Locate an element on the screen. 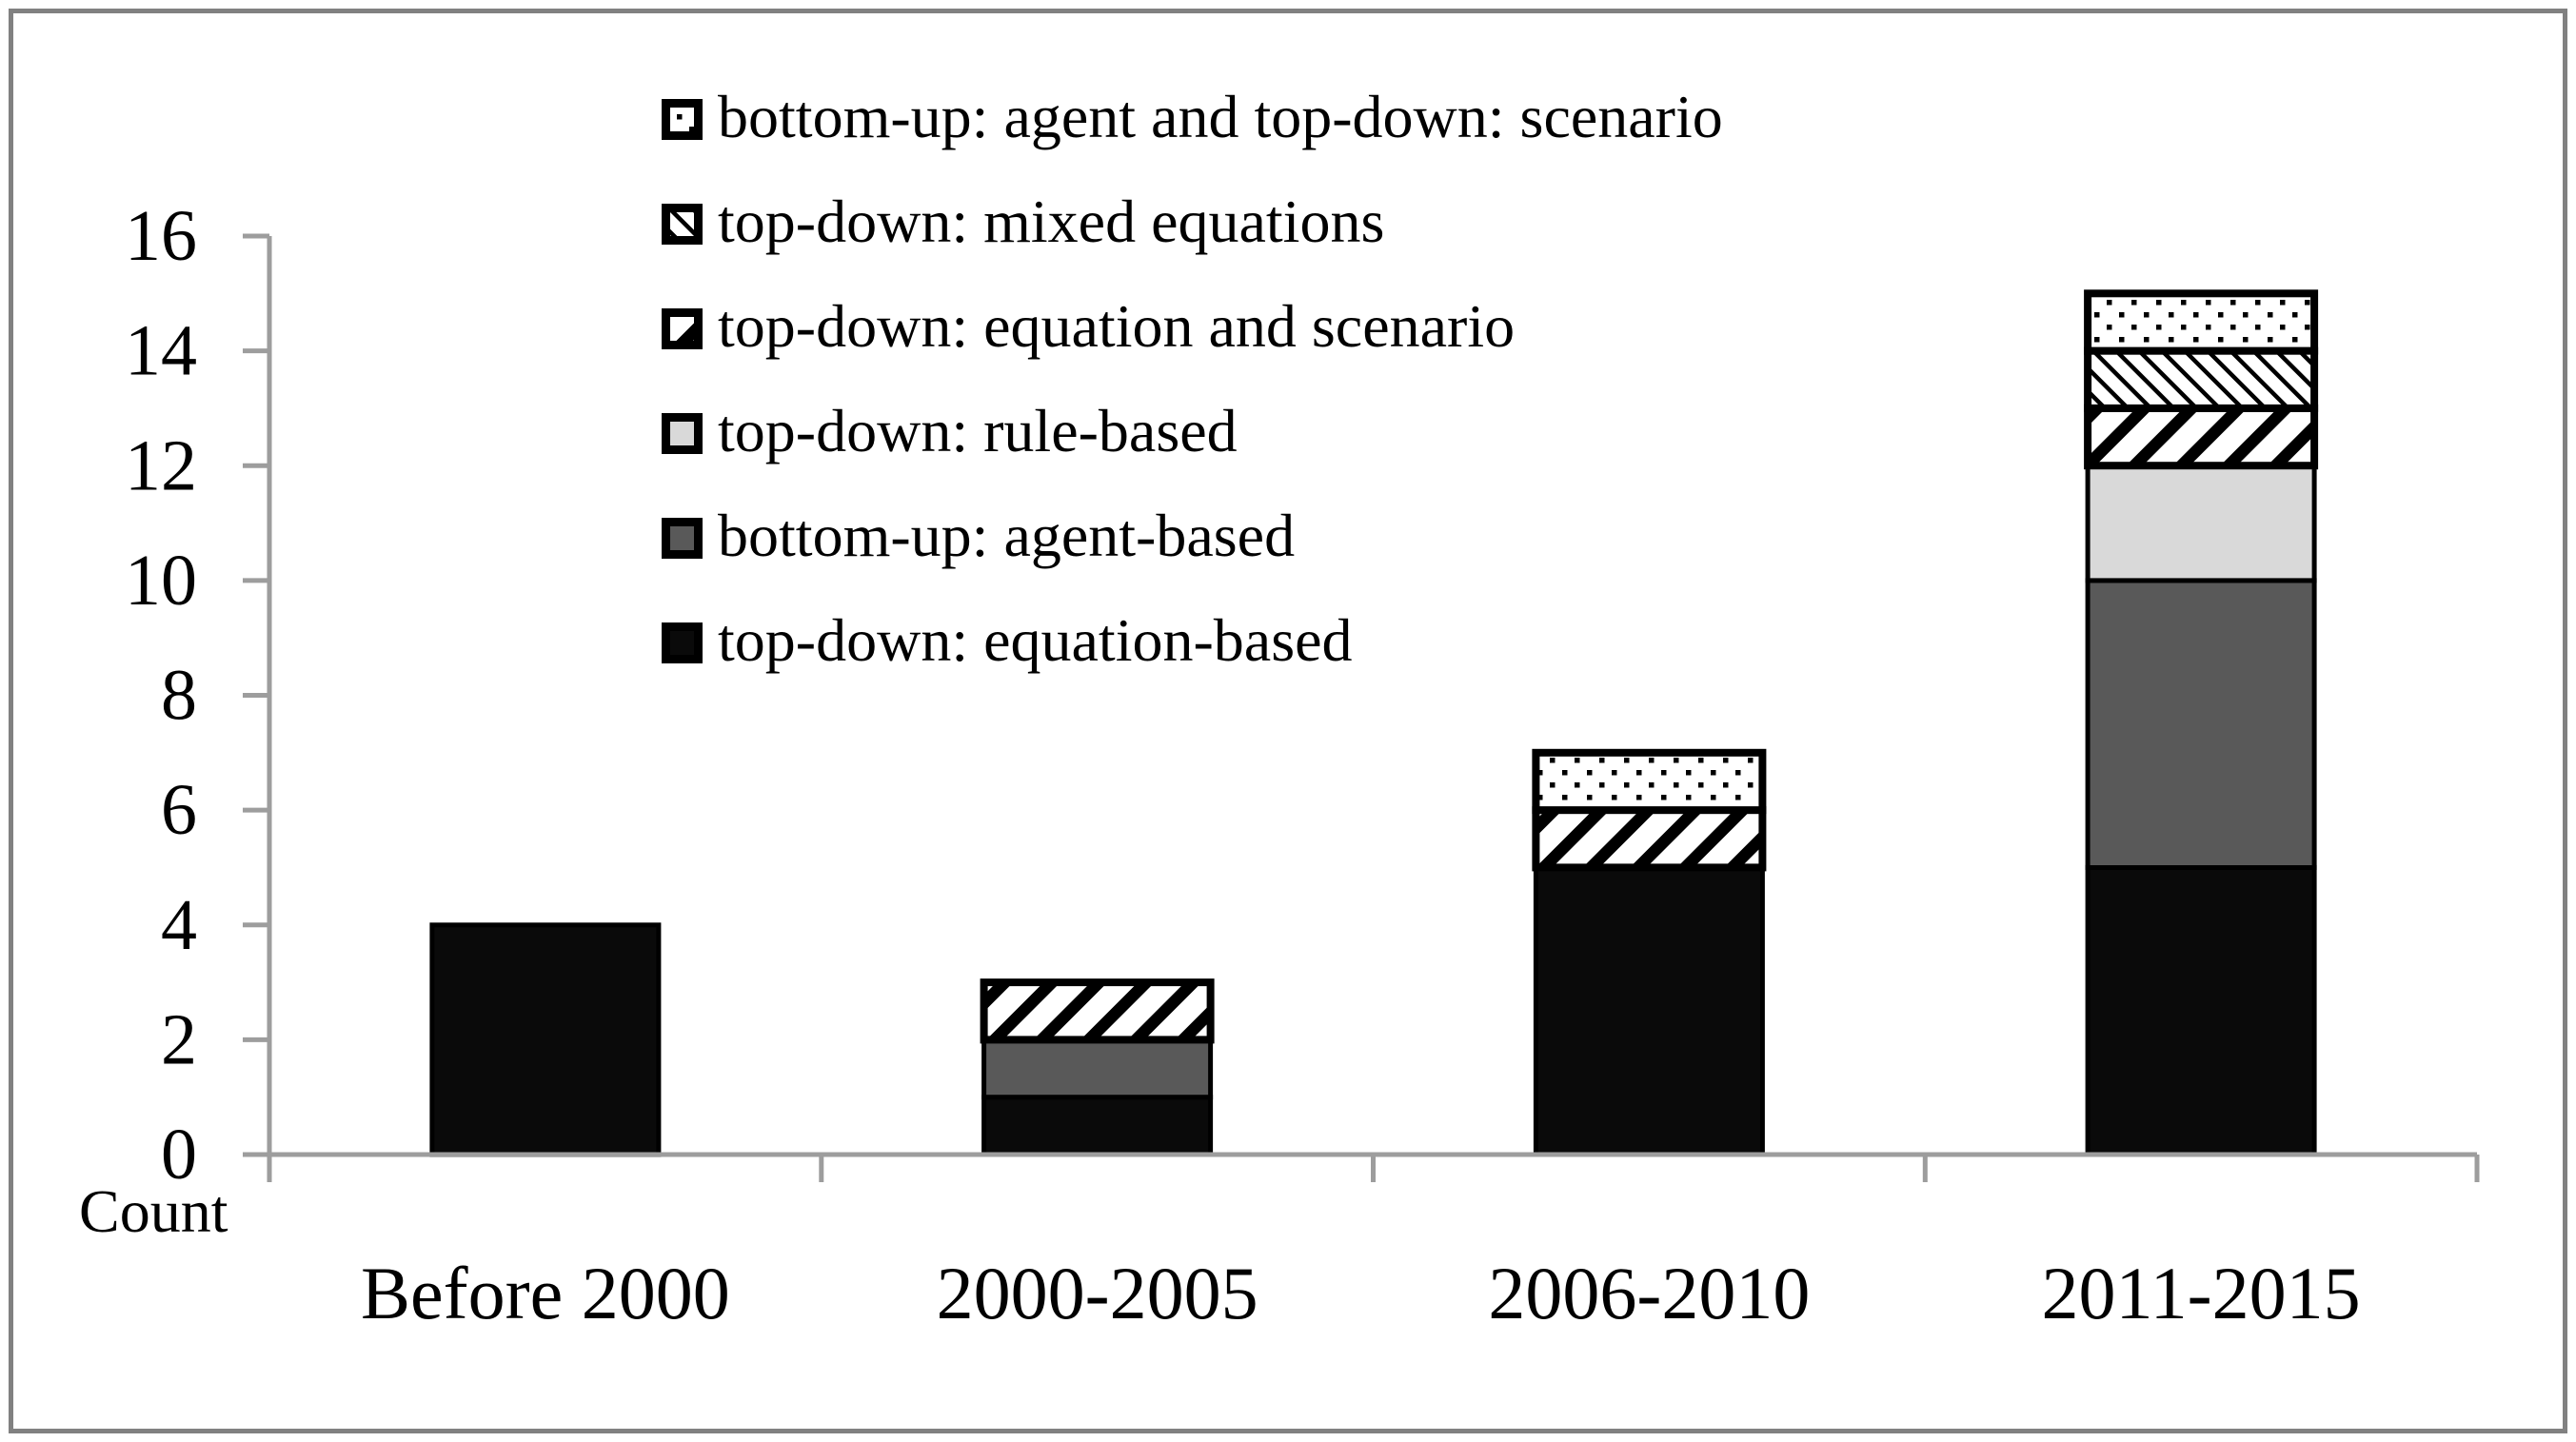 The height and width of the screenshot is (1442, 2576). x-category-label: Before 2000 is located at coordinates (545, 1293).